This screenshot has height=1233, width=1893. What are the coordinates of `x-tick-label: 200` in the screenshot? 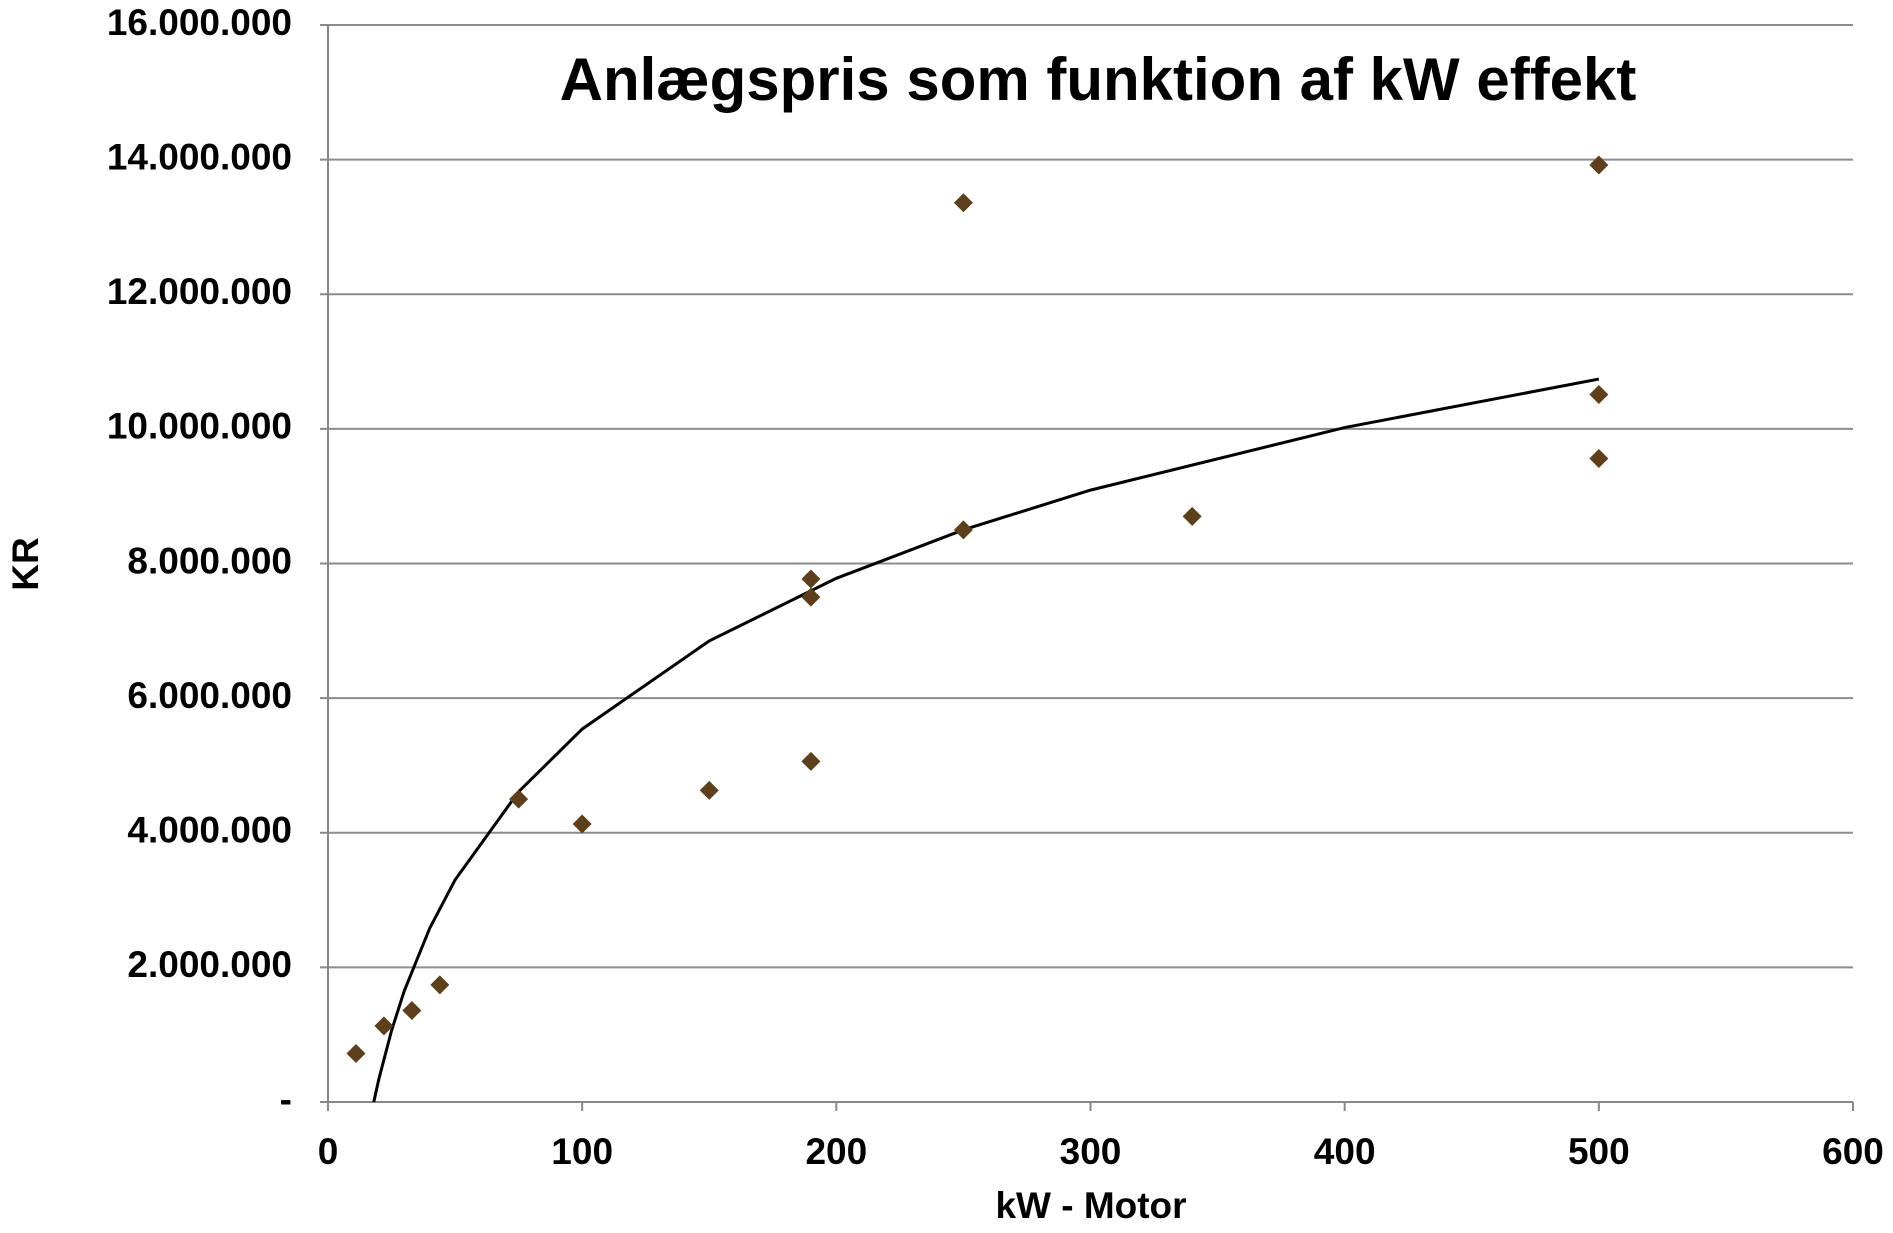 It's located at (836, 1151).